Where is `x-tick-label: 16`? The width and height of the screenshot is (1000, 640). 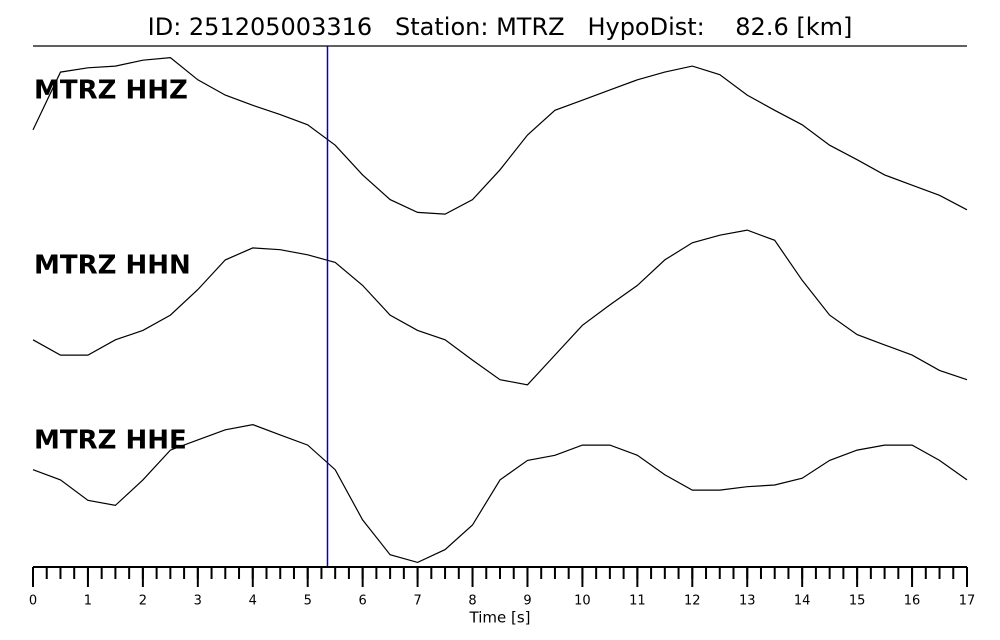 x-tick-label: 16 is located at coordinates (912, 601).